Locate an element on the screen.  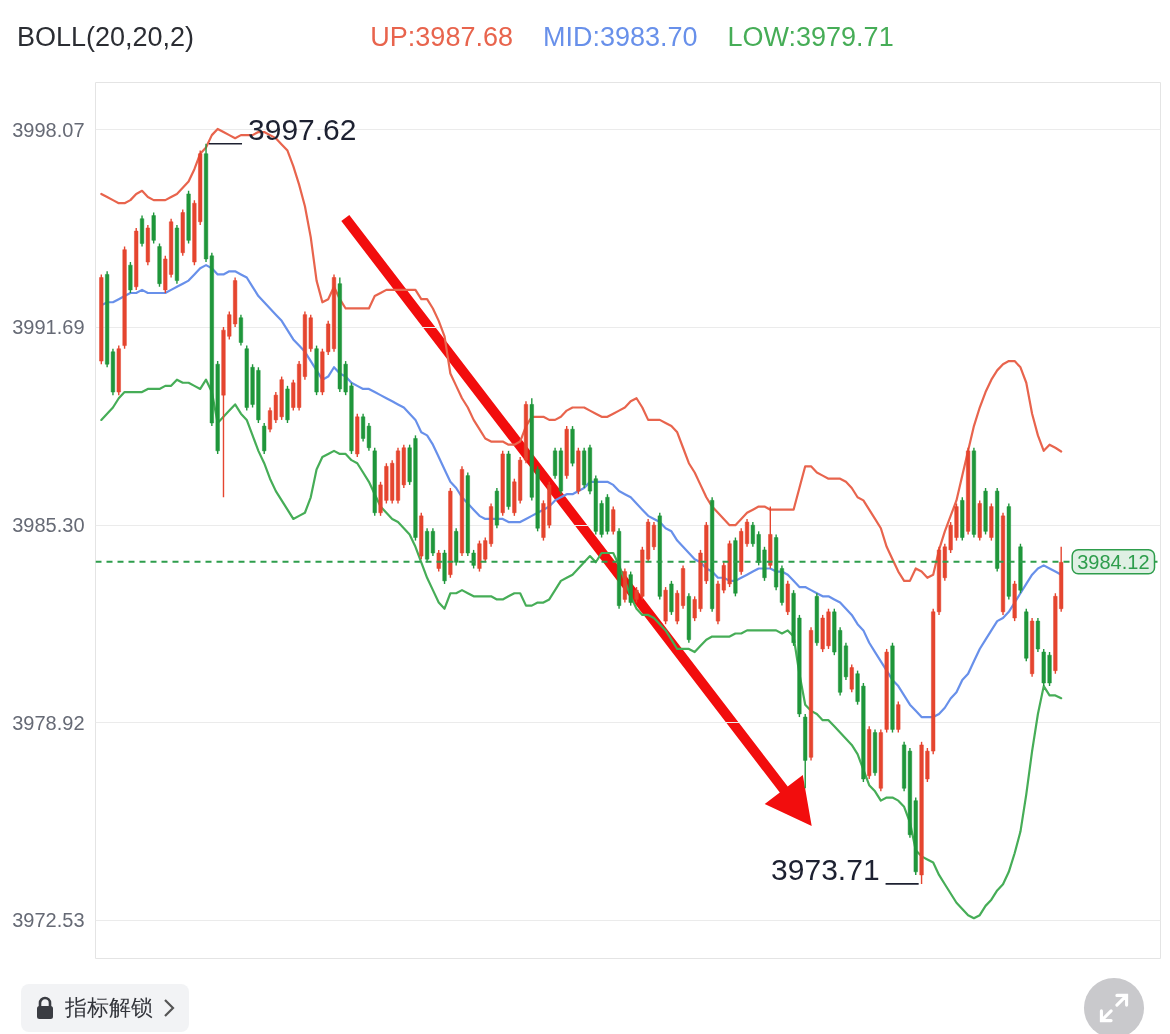
annotation: 3973.71 is located at coordinates (825, 869).